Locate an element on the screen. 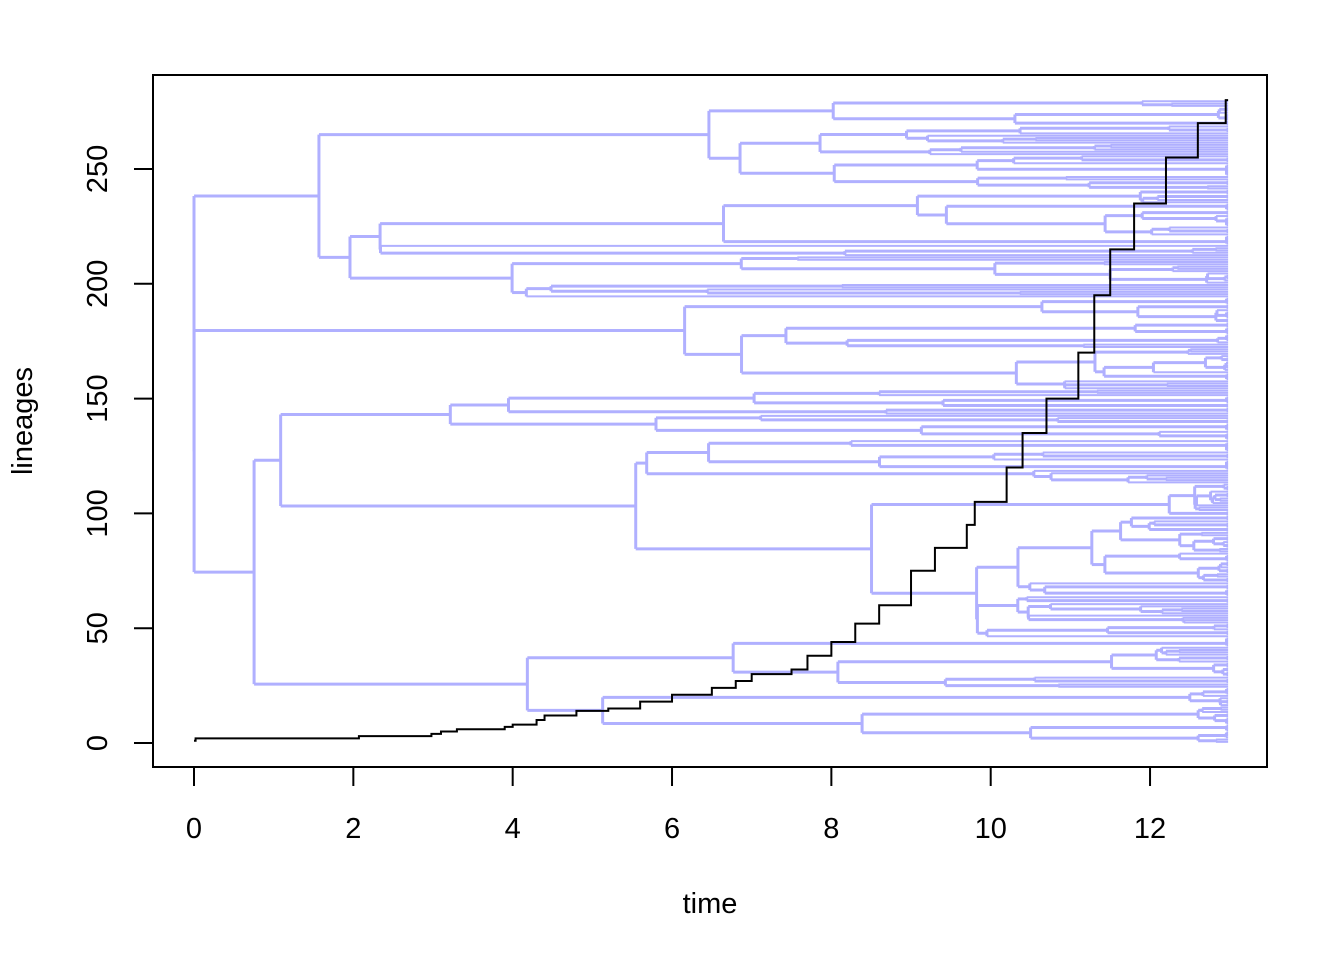 The width and height of the screenshot is (1344, 965). y-tick-label: 100 is located at coordinates (98, 513).